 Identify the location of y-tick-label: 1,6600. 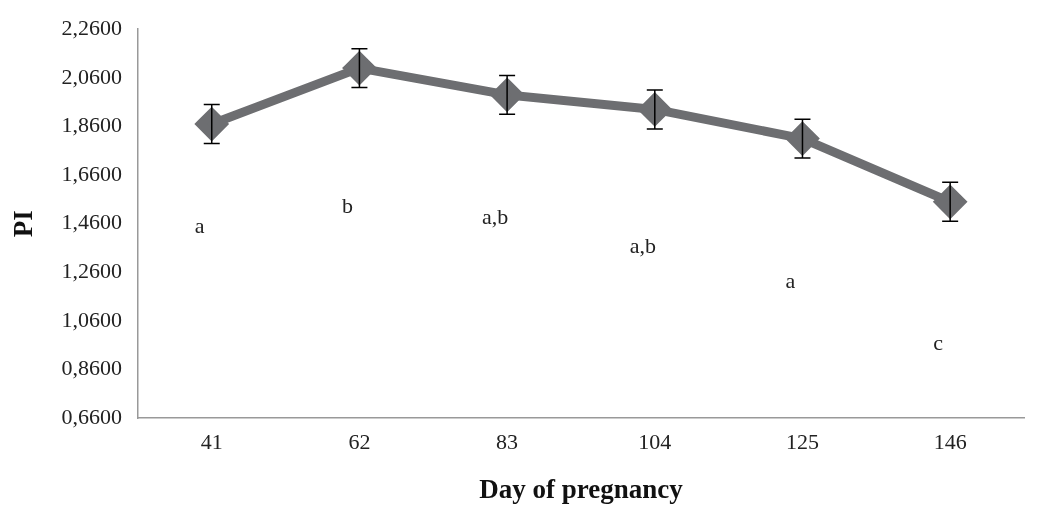
(91, 173).